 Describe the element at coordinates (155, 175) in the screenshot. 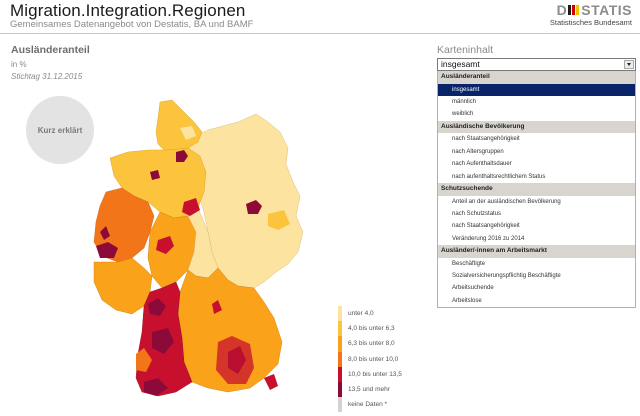

I see `map-region-bremen` at that location.